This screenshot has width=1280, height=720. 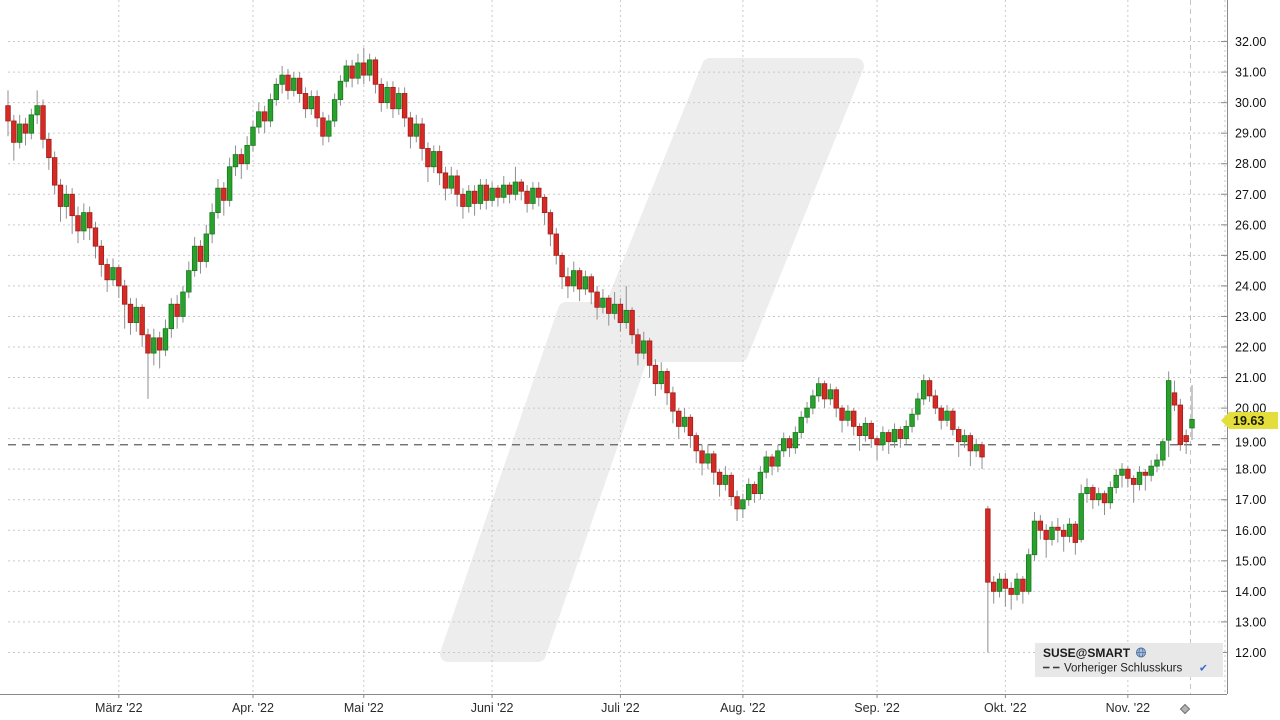 I want to click on x-tick-label: Sep. '22, so click(x=877, y=708).